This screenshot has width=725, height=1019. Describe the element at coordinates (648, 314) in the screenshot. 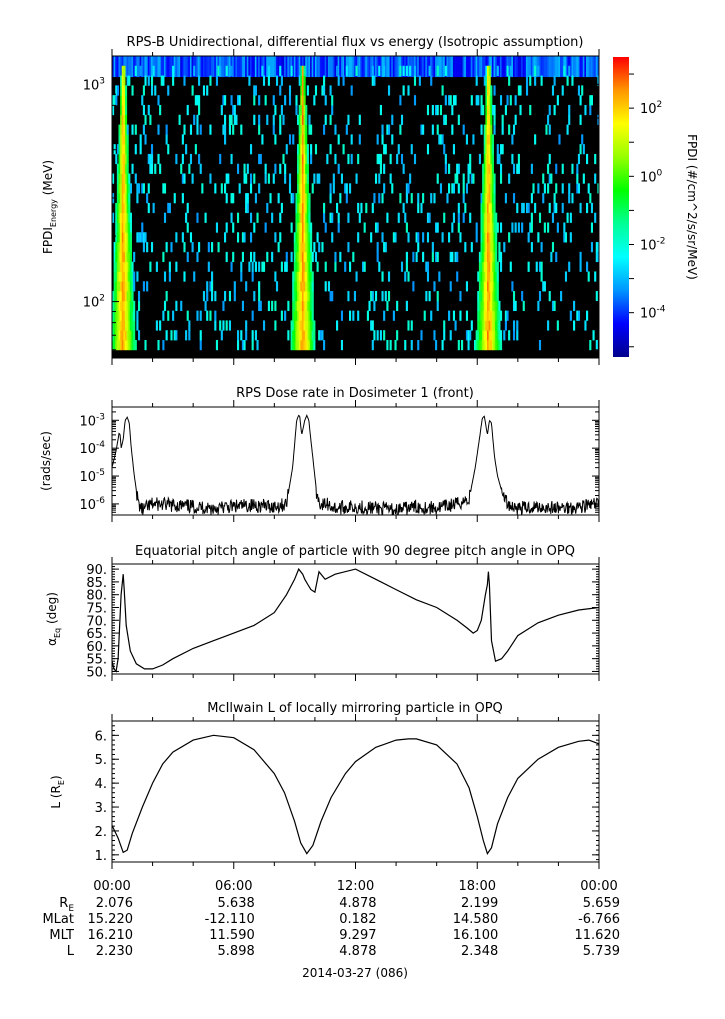

I see `colorbar-tick-label-base: 10` at that location.